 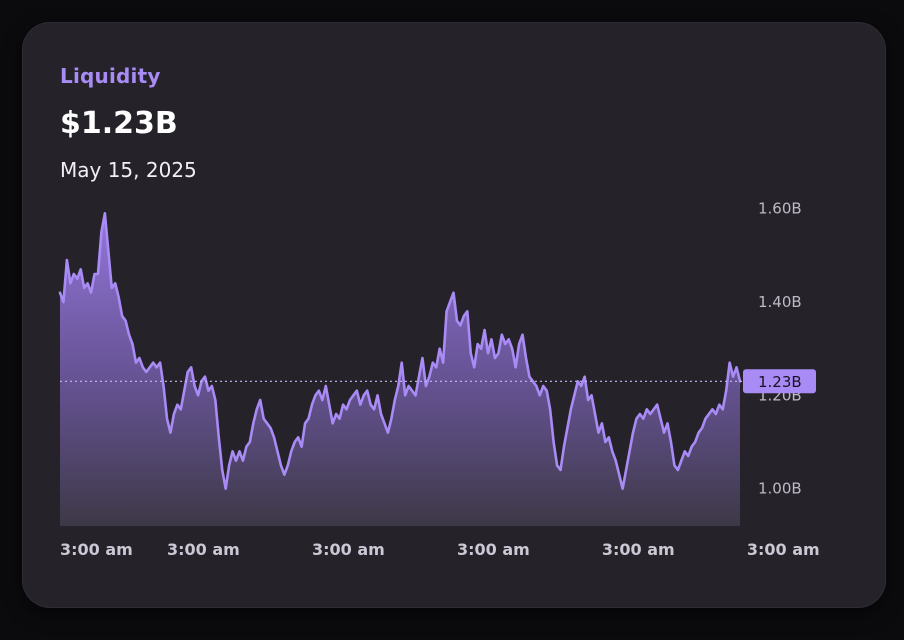 I want to click on y-tick-label: 1.00B, so click(x=780, y=489).